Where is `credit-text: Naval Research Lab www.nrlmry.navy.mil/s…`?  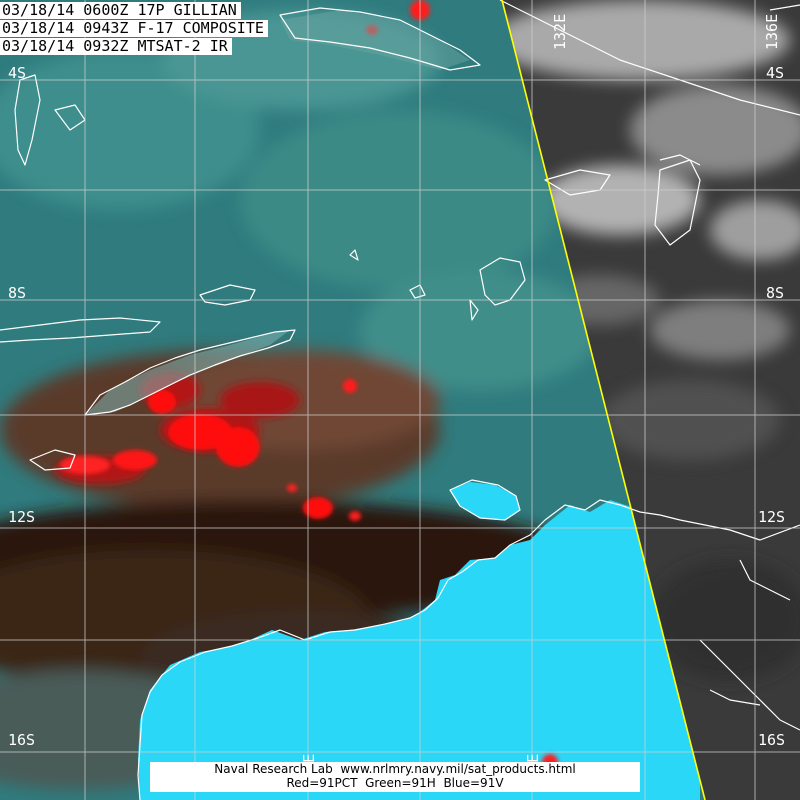
credit-text: Naval Research Lab www.nrlmry.navy.mil/s… is located at coordinates (395, 769).